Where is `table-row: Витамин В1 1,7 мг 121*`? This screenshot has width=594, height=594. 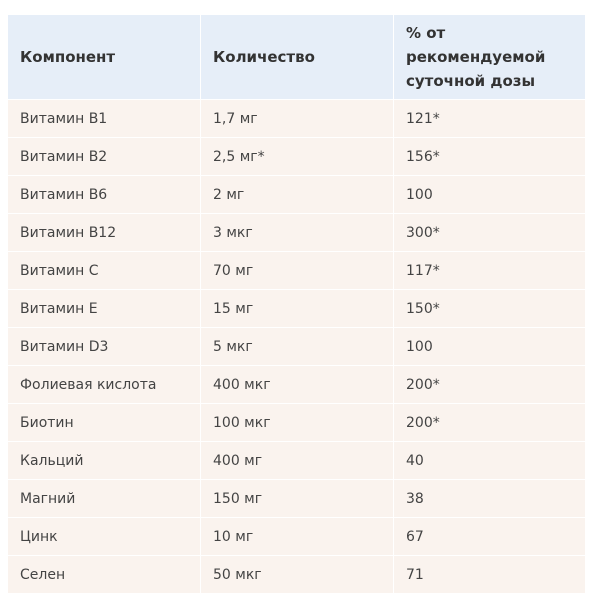 table-row: Витамин В1 1,7 мг 121* is located at coordinates (296, 118).